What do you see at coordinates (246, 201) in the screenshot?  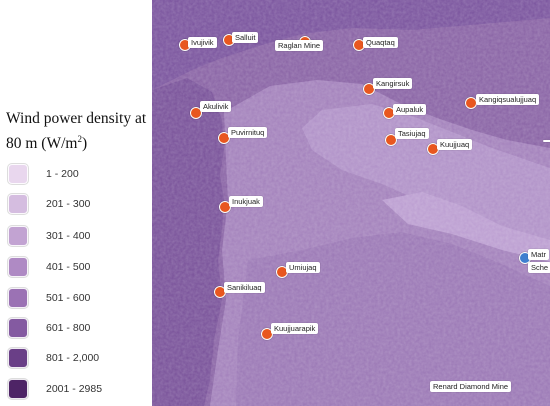 I see `location-label: Inukjuak` at bounding box center [246, 201].